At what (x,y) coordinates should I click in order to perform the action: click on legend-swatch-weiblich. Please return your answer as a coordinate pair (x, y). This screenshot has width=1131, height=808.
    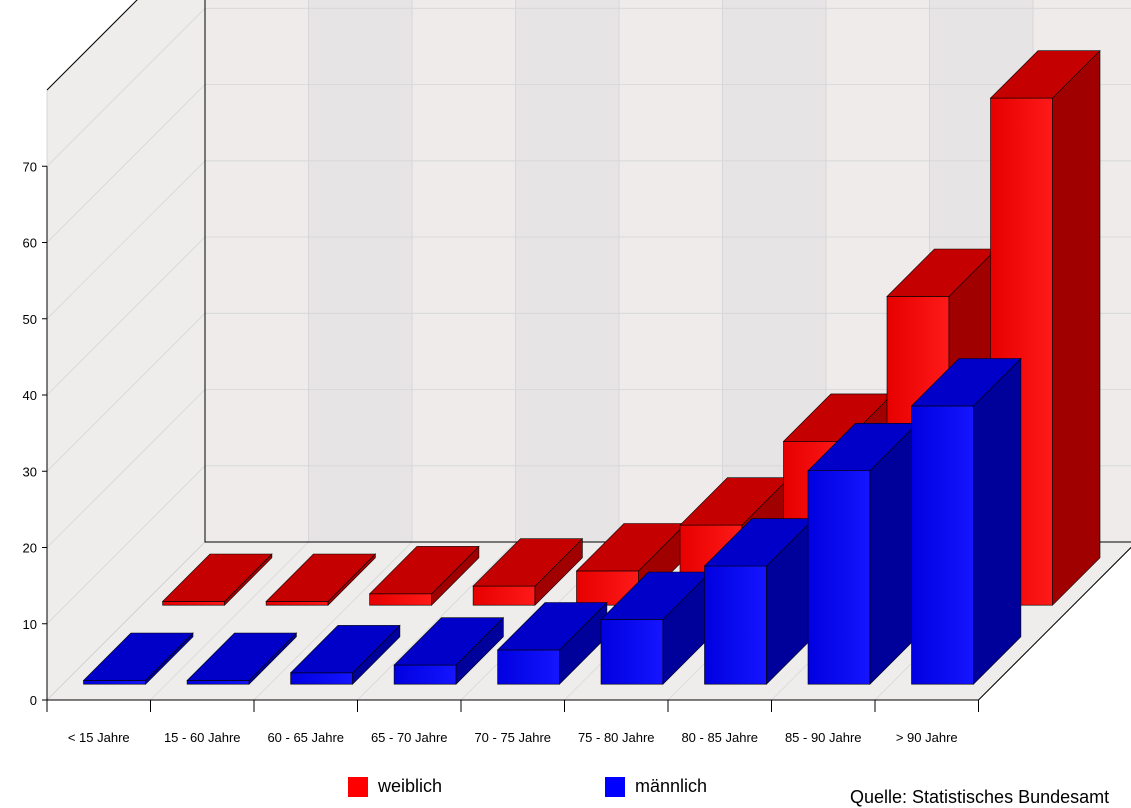
    Looking at the image, I should click on (358, 787).